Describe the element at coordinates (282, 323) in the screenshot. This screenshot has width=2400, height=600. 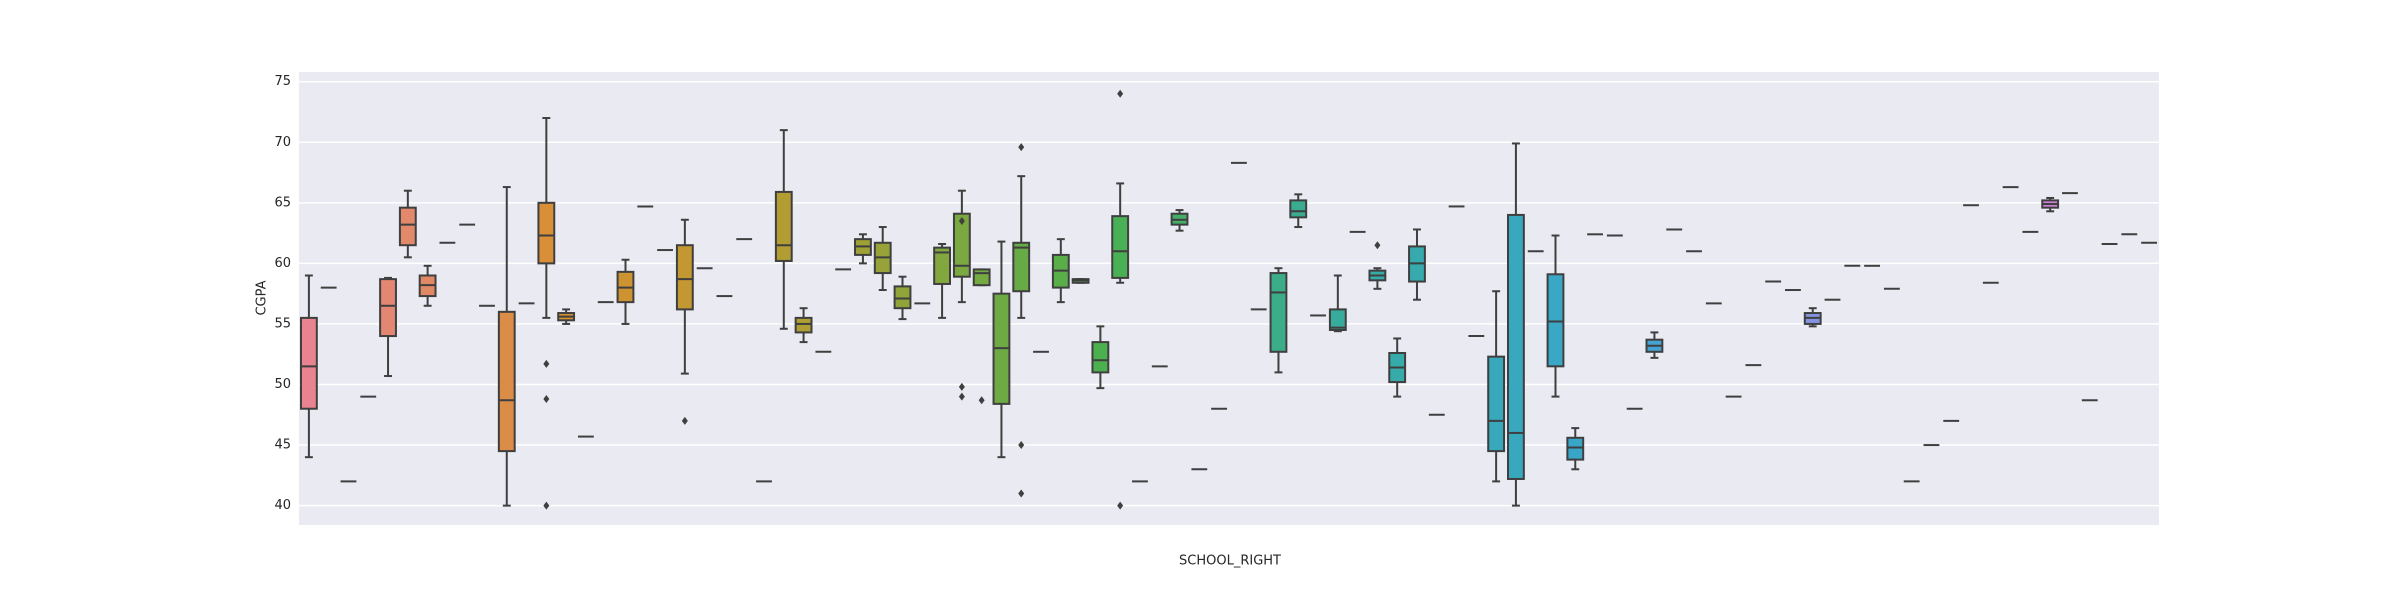
I see `y-tick-label: 55` at that location.